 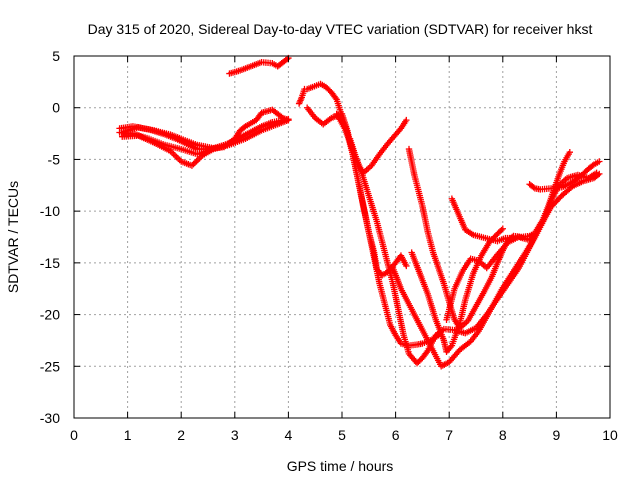 I want to click on x-tick-label: 8, so click(x=503, y=435).